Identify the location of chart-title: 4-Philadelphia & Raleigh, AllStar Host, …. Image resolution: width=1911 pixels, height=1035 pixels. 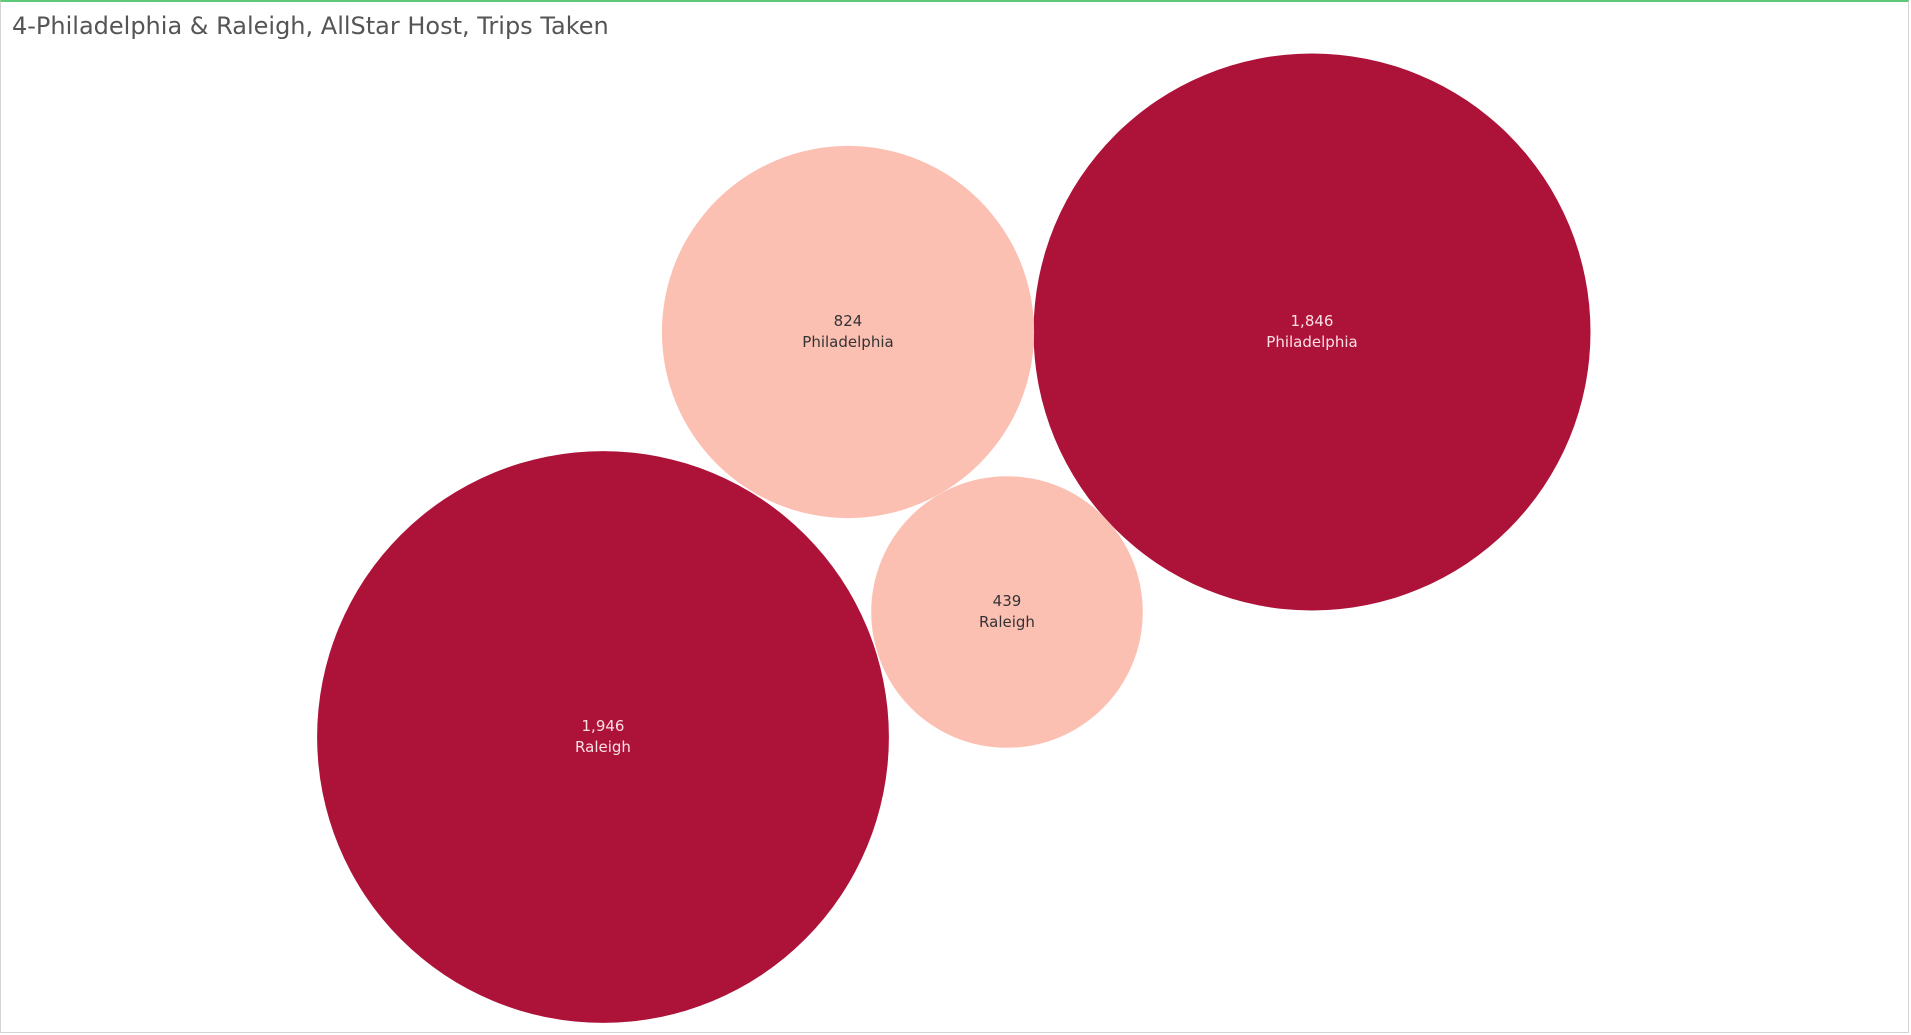
(310, 26).